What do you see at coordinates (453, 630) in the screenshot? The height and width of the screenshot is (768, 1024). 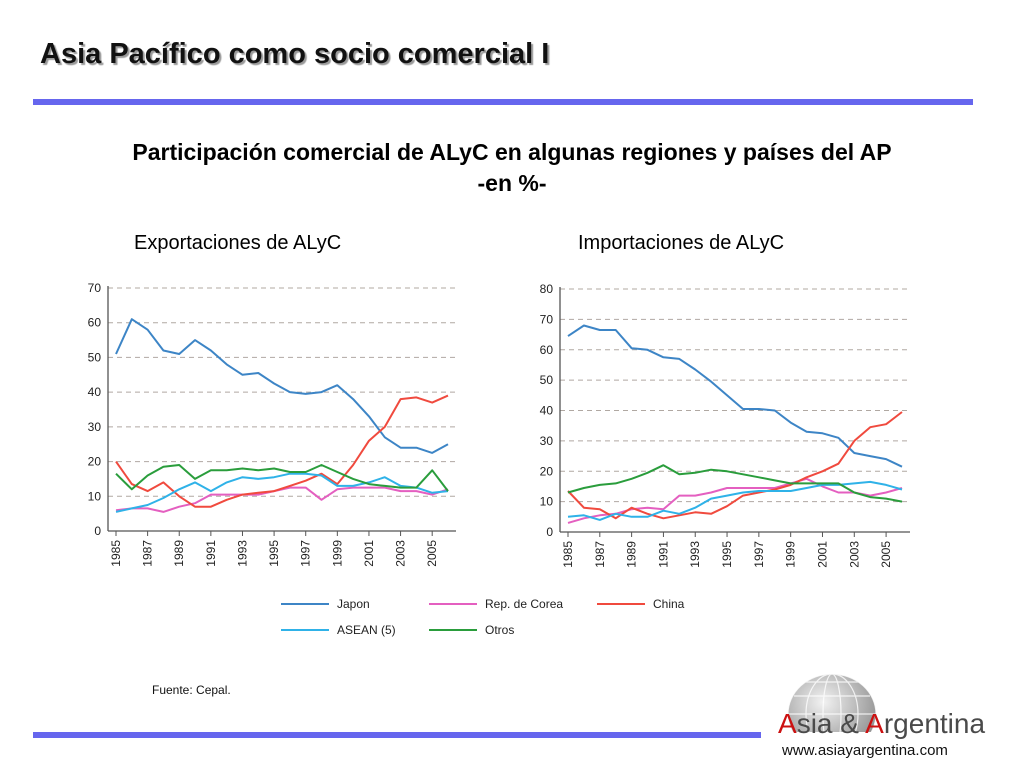 I see `legend-swatch-otros` at bounding box center [453, 630].